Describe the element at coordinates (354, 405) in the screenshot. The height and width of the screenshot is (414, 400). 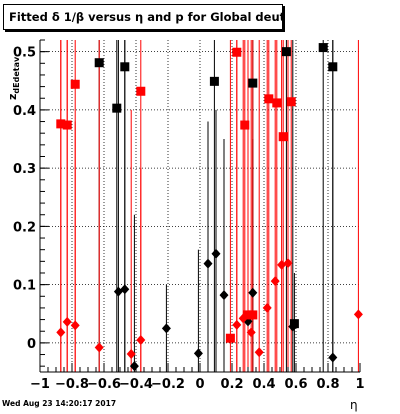
I see `x-axis-label: η` at that location.